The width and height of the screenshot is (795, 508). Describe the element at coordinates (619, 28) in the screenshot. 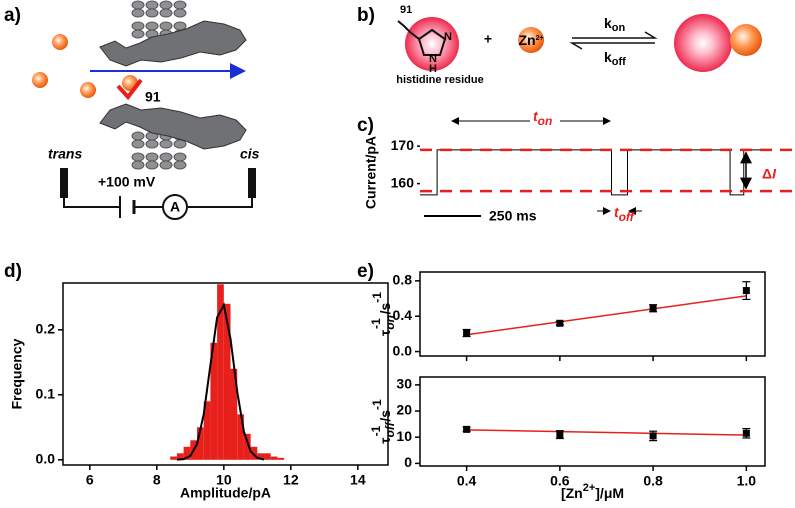

I see `k-sub: on` at that location.